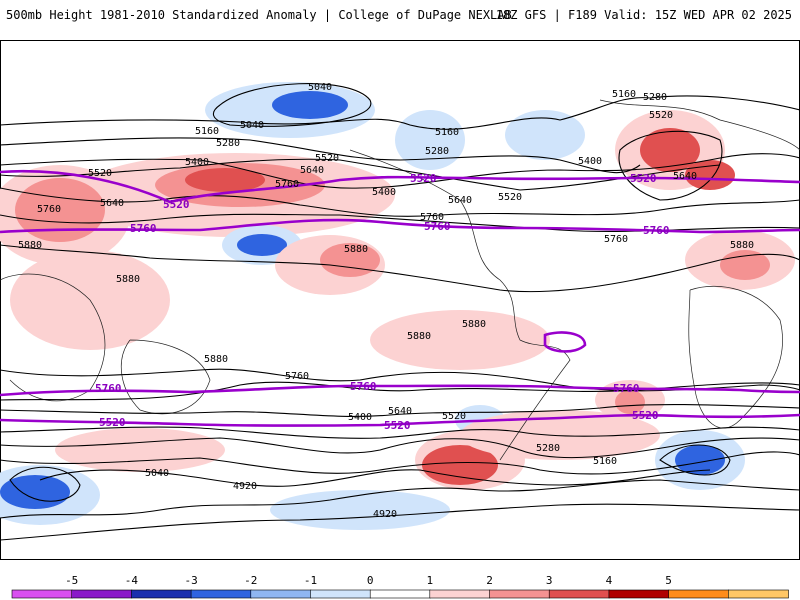 This screenshot has width=800, height=600. What do you see at coordinates (53, 337) in the screenshot?
I see `asia-coastline` at bounding box center [53, 337].